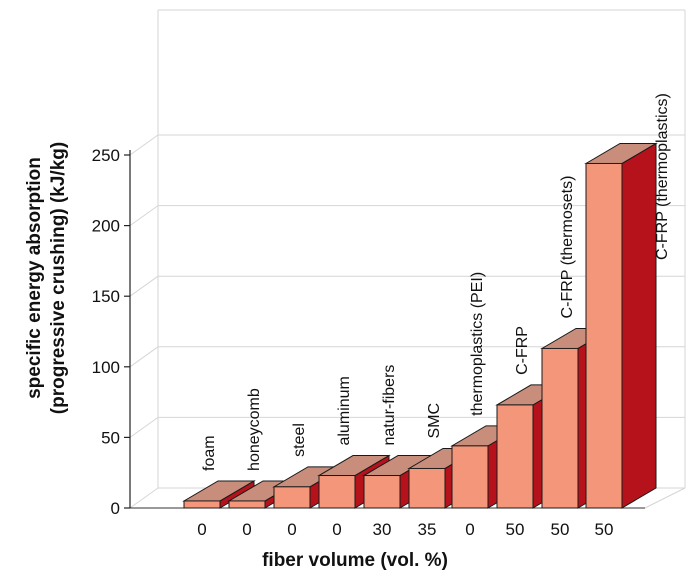 The height and width of the screenshot is (578, 688). I want to click on bar-label: natur-fibers, so click(389, 405).